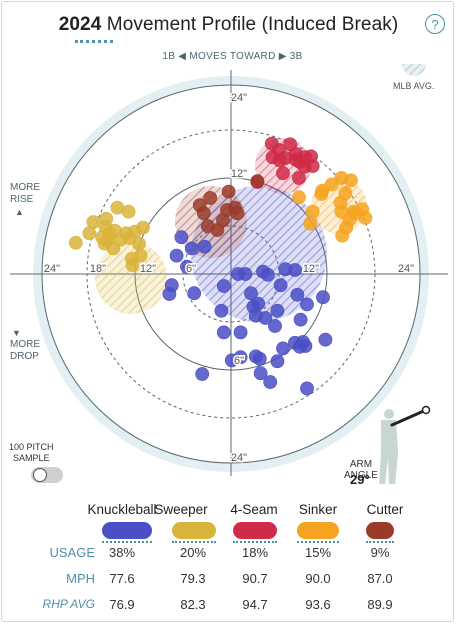 This screenshot has width=457, height=625. Describe the element at coordinates (80, 24) in the screenshot. I see `title-year: 2024` at that location.